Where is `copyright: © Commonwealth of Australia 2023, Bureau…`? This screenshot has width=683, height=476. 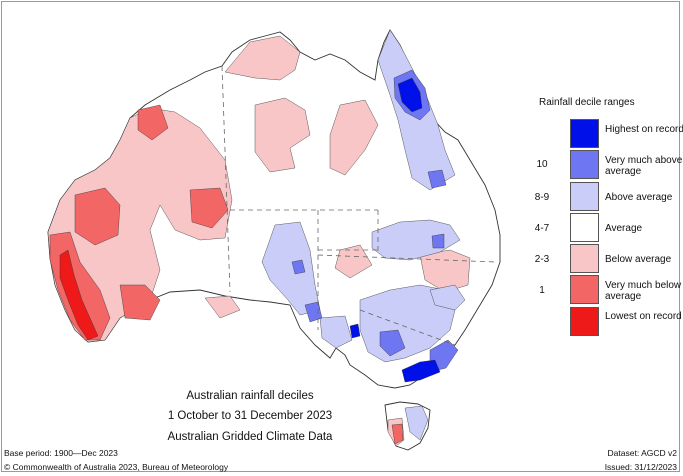
copyright: © Commonwealth of Australia 2023, Bureau… is located at coordinates (116, 467).